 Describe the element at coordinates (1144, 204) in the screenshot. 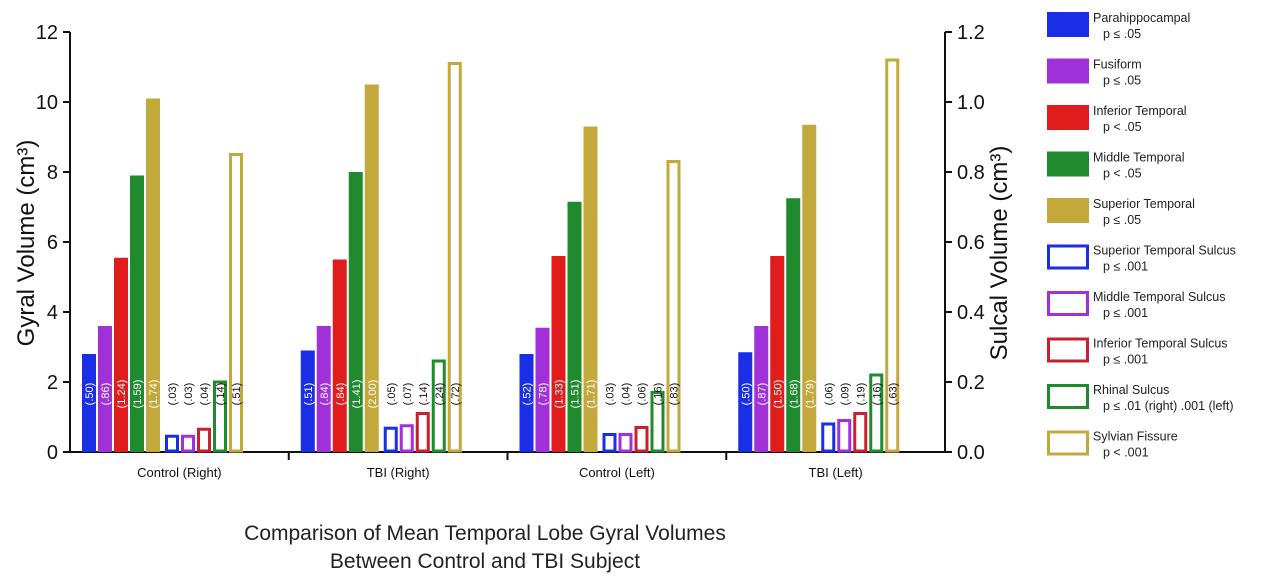

I see `legend-series-name: Superior Temporal` at that location.